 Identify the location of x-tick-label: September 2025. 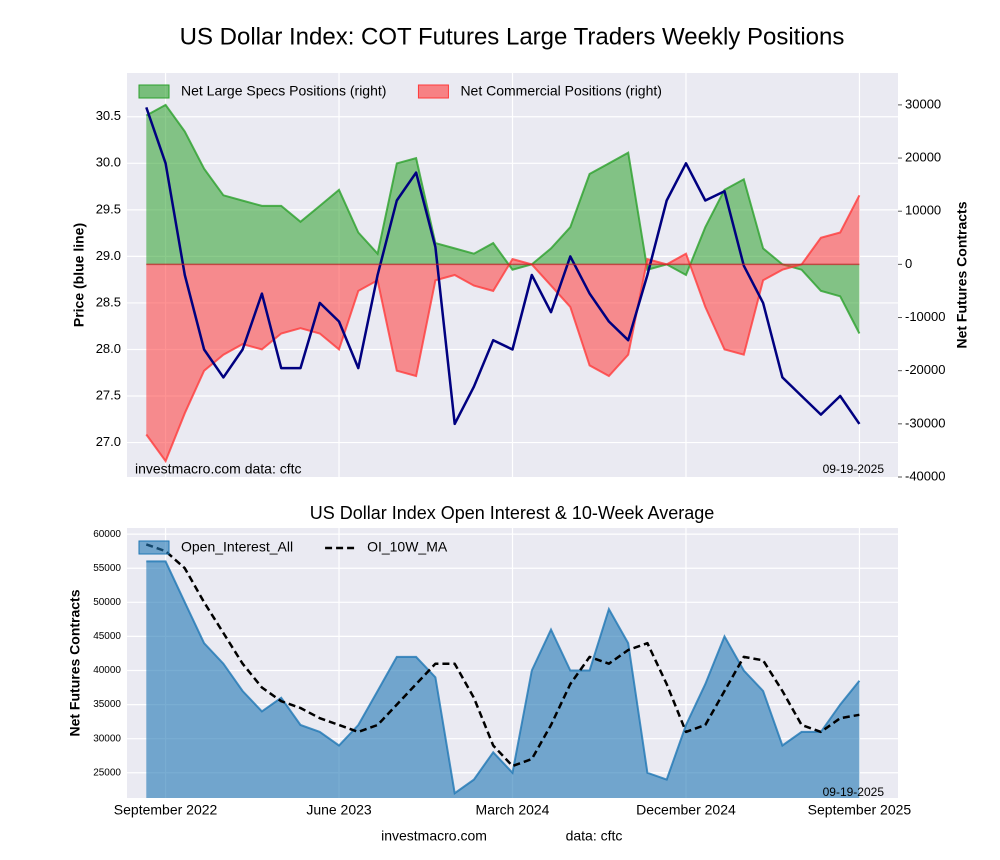
(860, 810).